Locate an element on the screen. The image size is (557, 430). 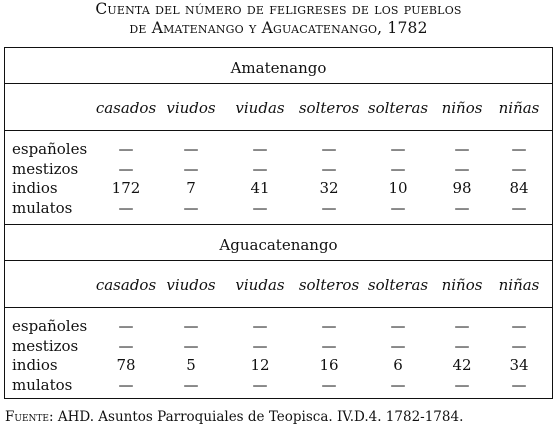
table-cell: 10 is located at coordinates (398, 188).